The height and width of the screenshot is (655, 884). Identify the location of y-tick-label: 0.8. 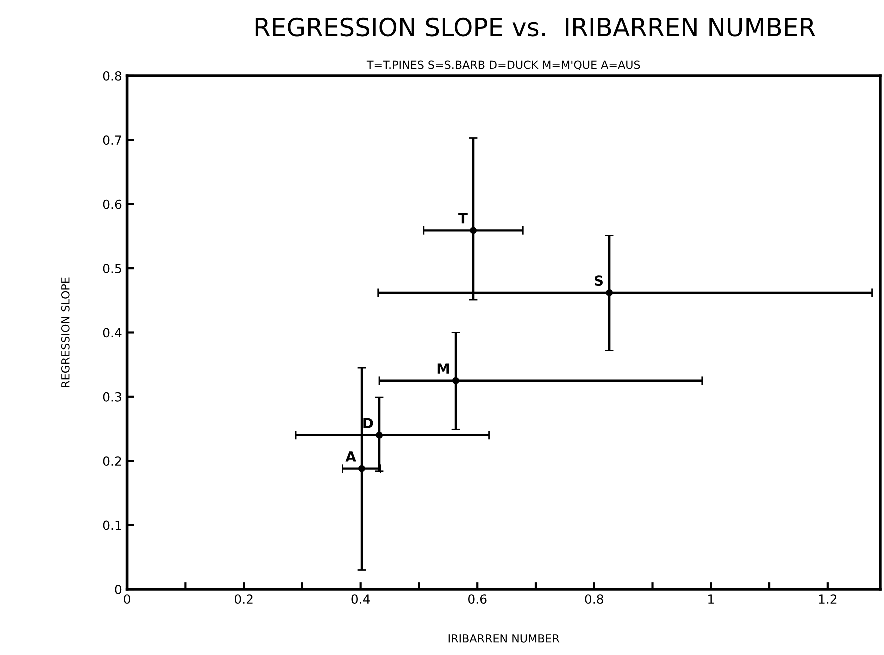
(112, 76).